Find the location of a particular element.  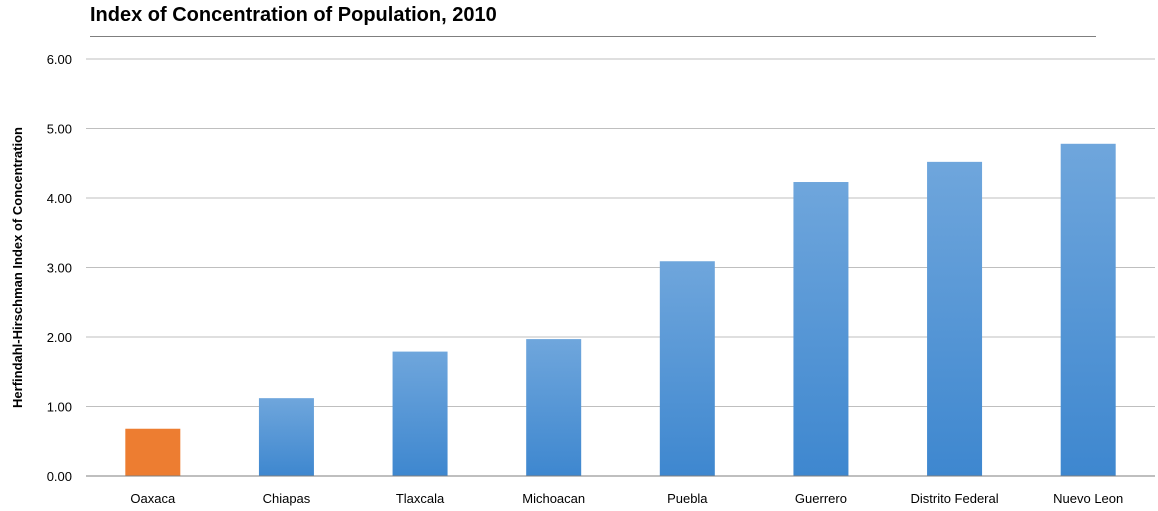

bar-nuevo-leon is located at coordinates (1088, 310).